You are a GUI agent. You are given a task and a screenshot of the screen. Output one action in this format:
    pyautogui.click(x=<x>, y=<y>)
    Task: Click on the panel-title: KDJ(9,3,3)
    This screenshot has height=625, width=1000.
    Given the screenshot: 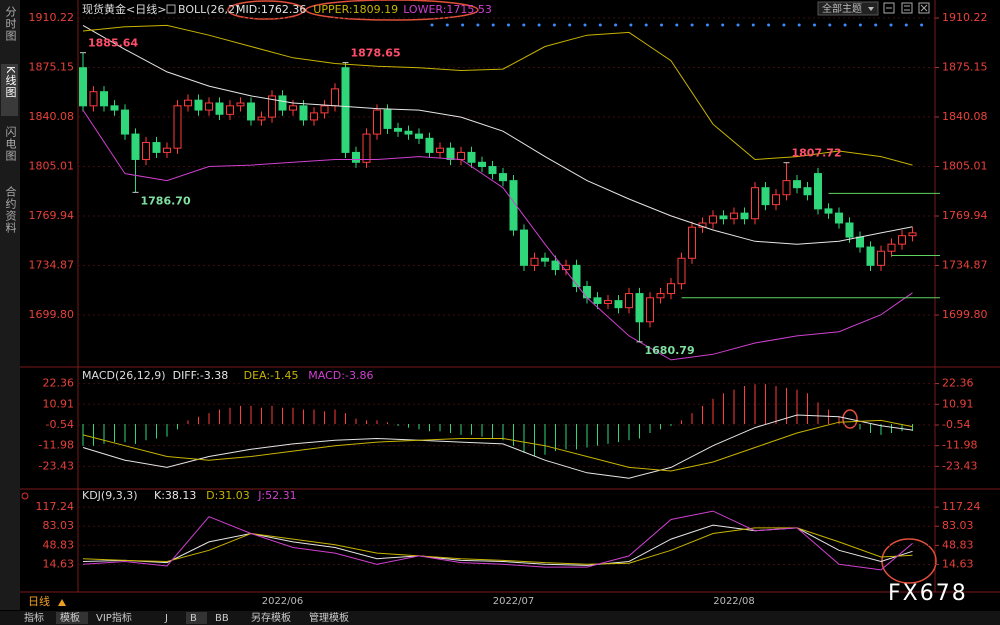 What is the action you would take?
    pyautogui.click(x=110, y=495)
    